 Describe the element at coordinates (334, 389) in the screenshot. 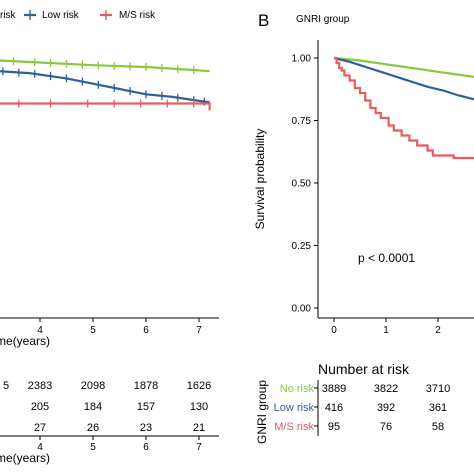

I see `risk-b-cell-0-0: 3889` at that location.